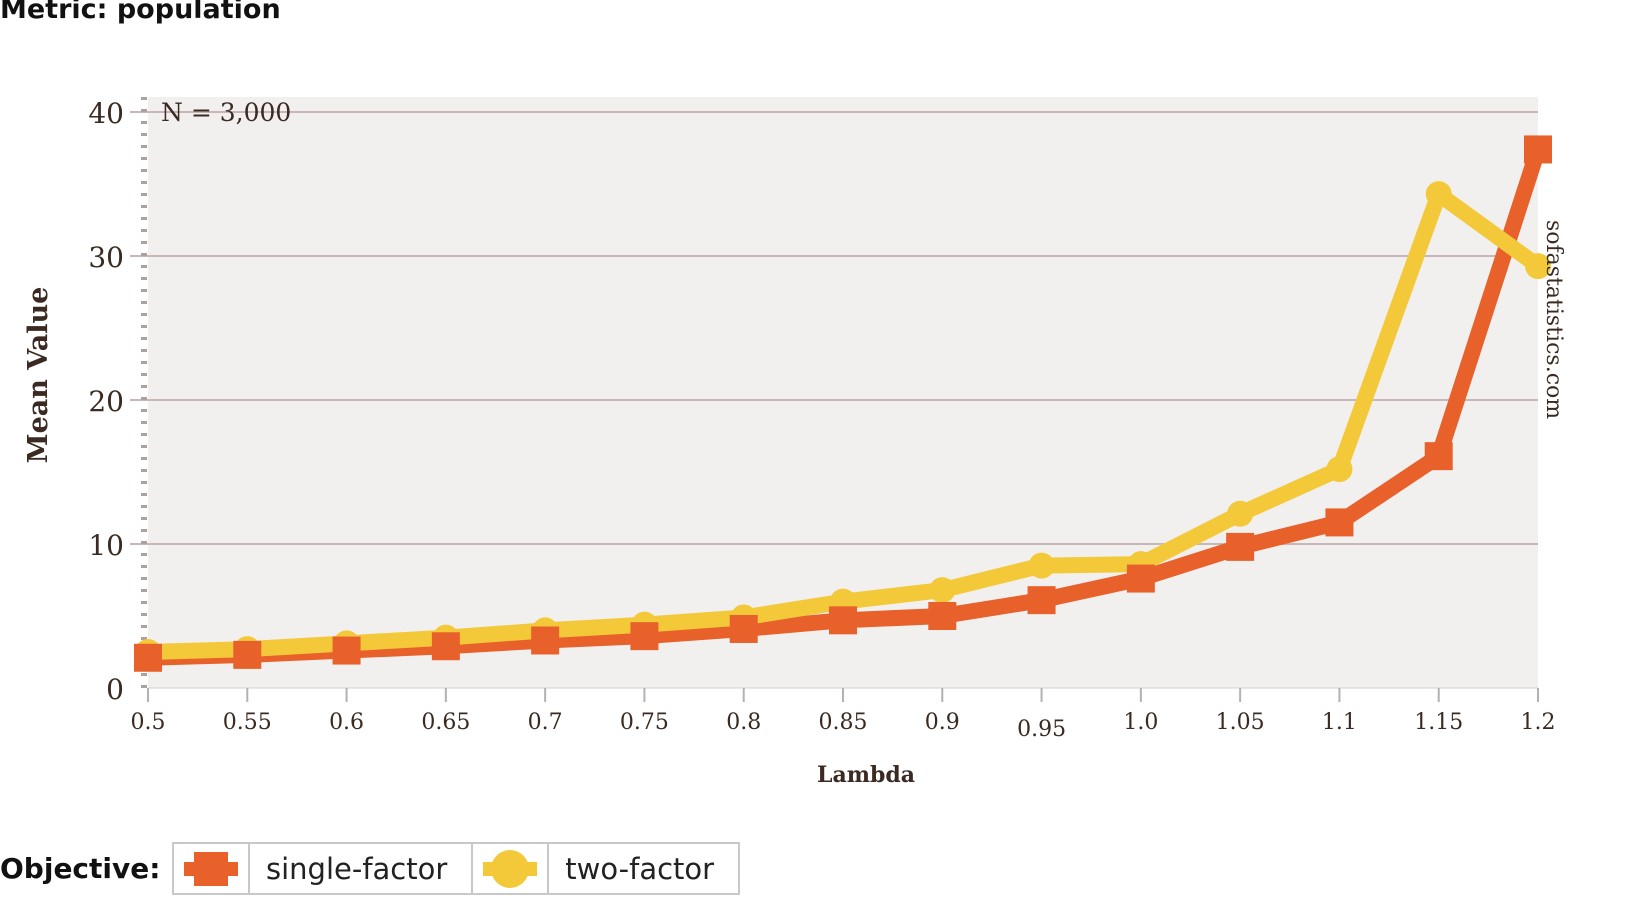  Describe the element at coordinates (38, 375) in the screenshot. I see `y-axis-title: Mean Value` at that location.